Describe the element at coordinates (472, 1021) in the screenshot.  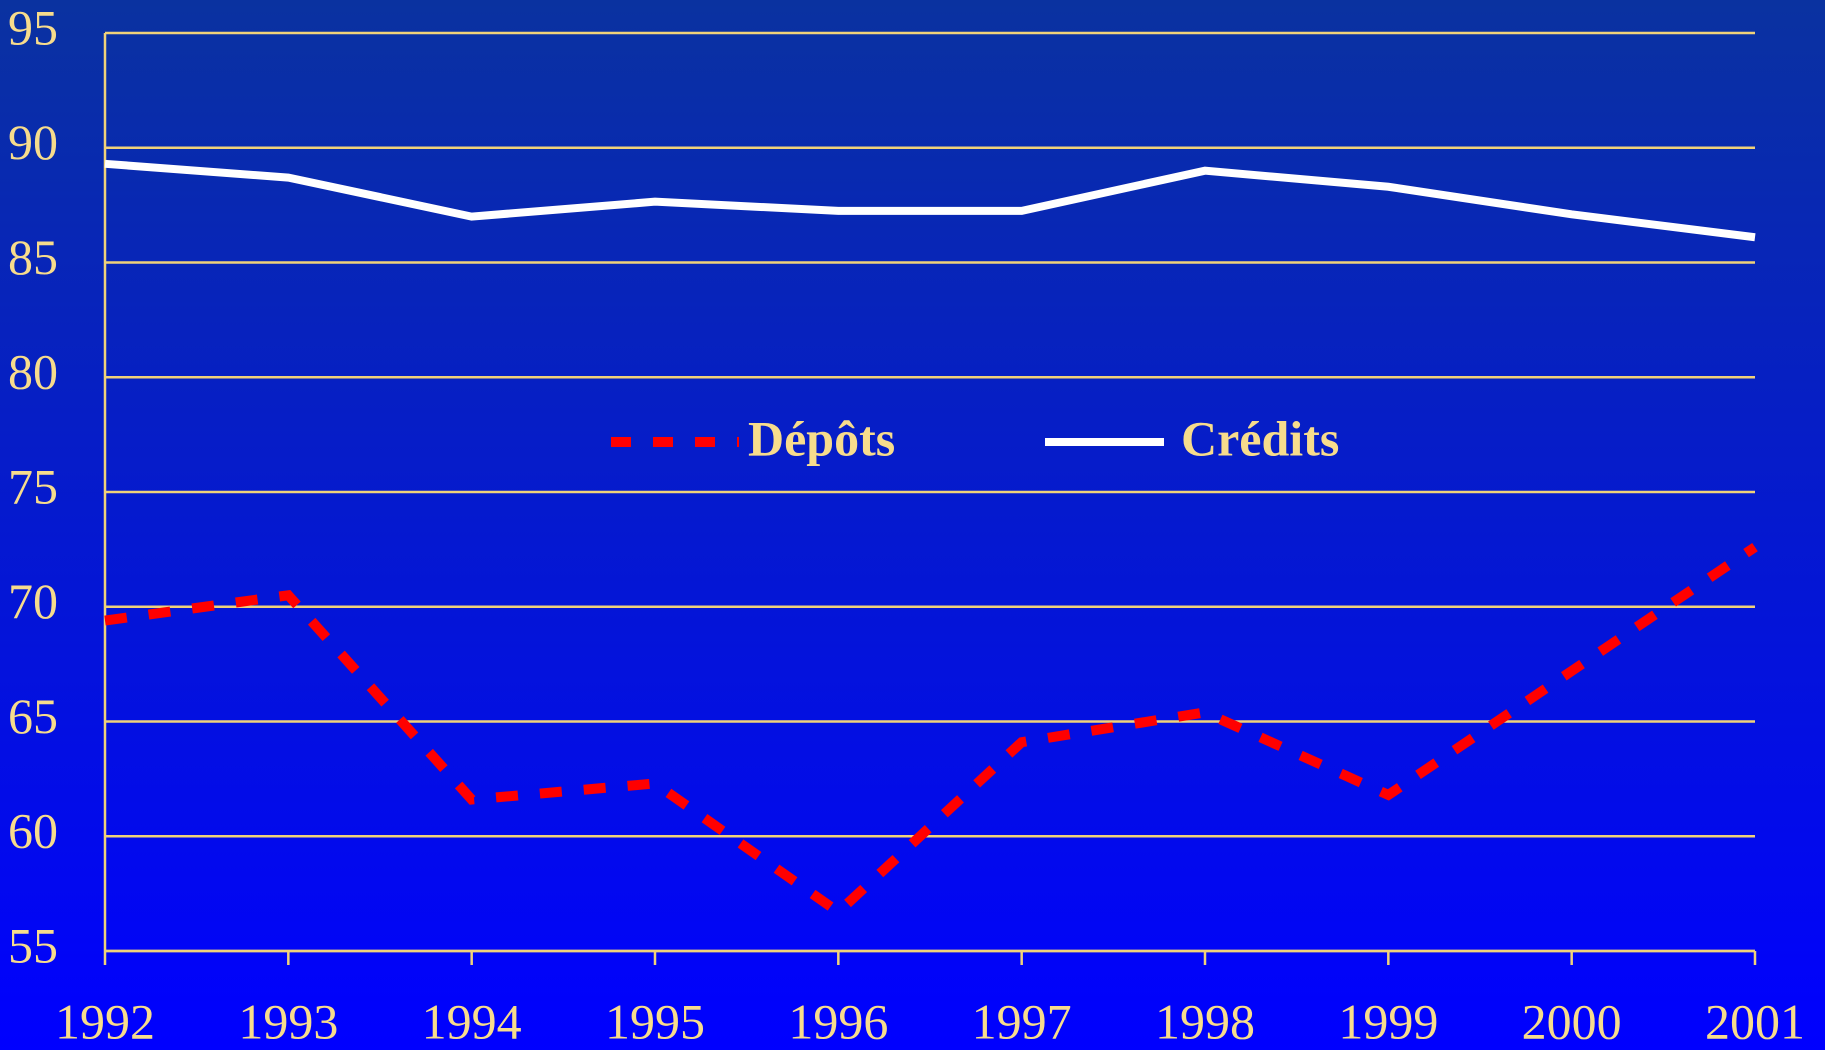
I see `x-tick-label: 1994` at that location.